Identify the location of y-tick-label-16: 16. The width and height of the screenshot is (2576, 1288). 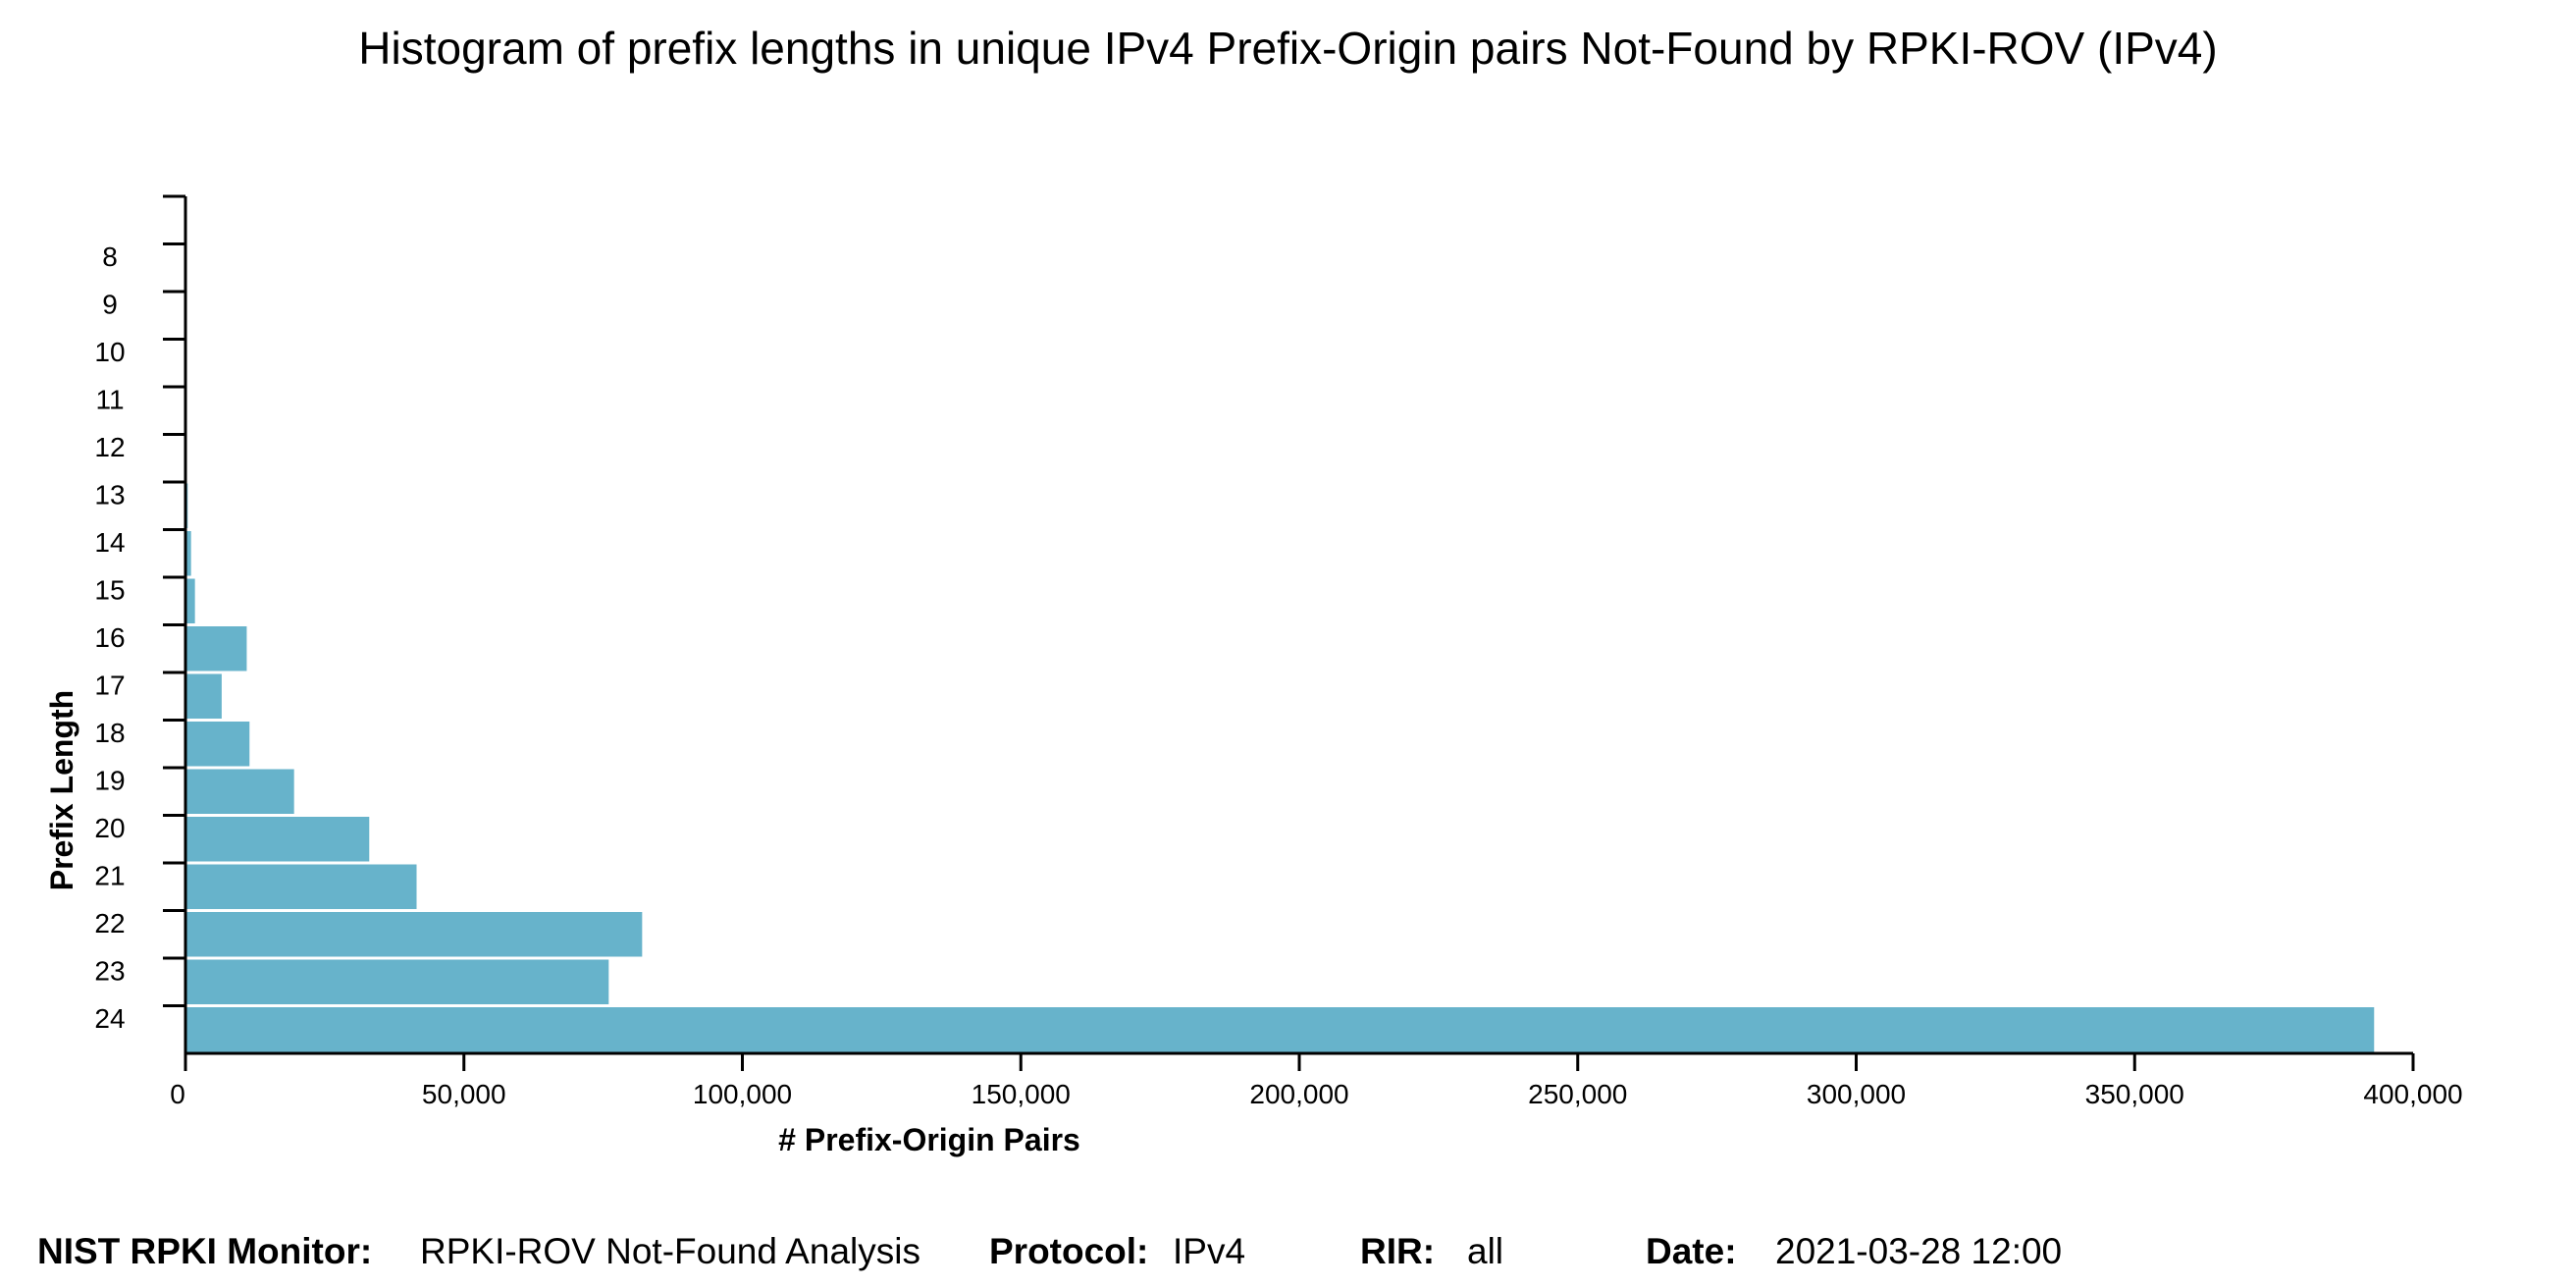
(109, 637).